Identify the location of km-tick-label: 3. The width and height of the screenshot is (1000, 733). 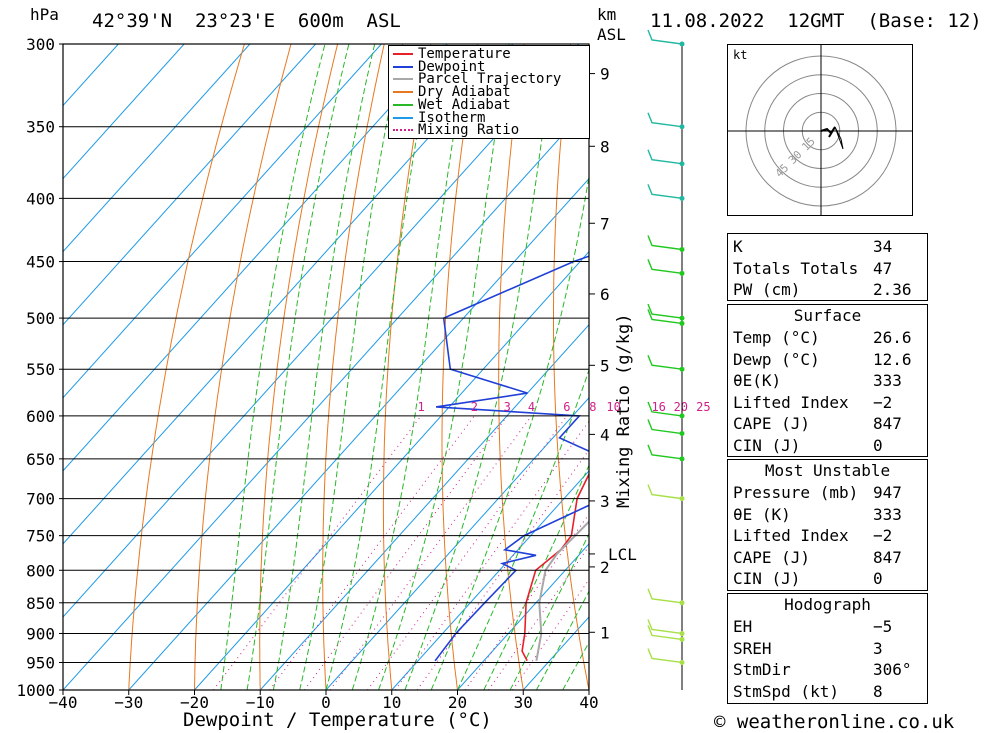
(605, 501).